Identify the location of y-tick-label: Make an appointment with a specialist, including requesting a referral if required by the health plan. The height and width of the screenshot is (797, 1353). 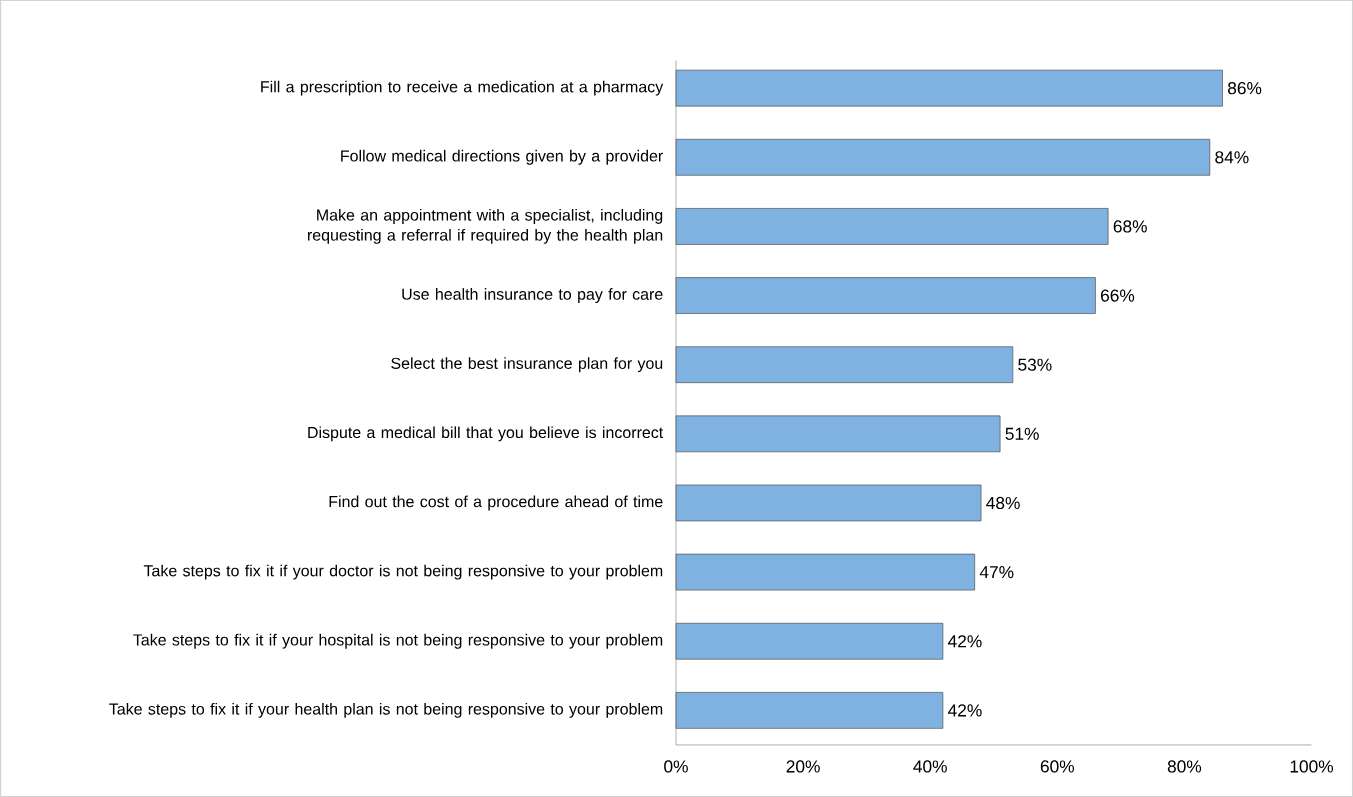
(485, 226).